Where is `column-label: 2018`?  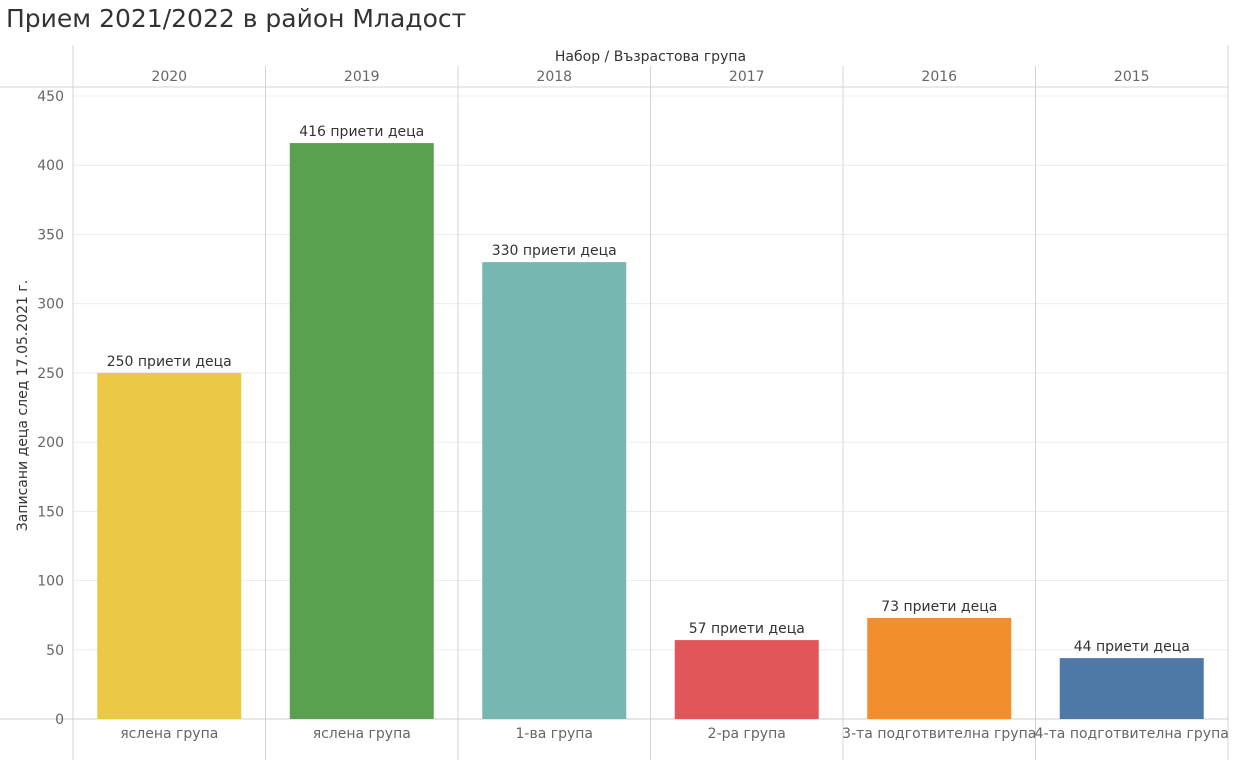
column-label: 2018 is located at coordinates (554, 77).